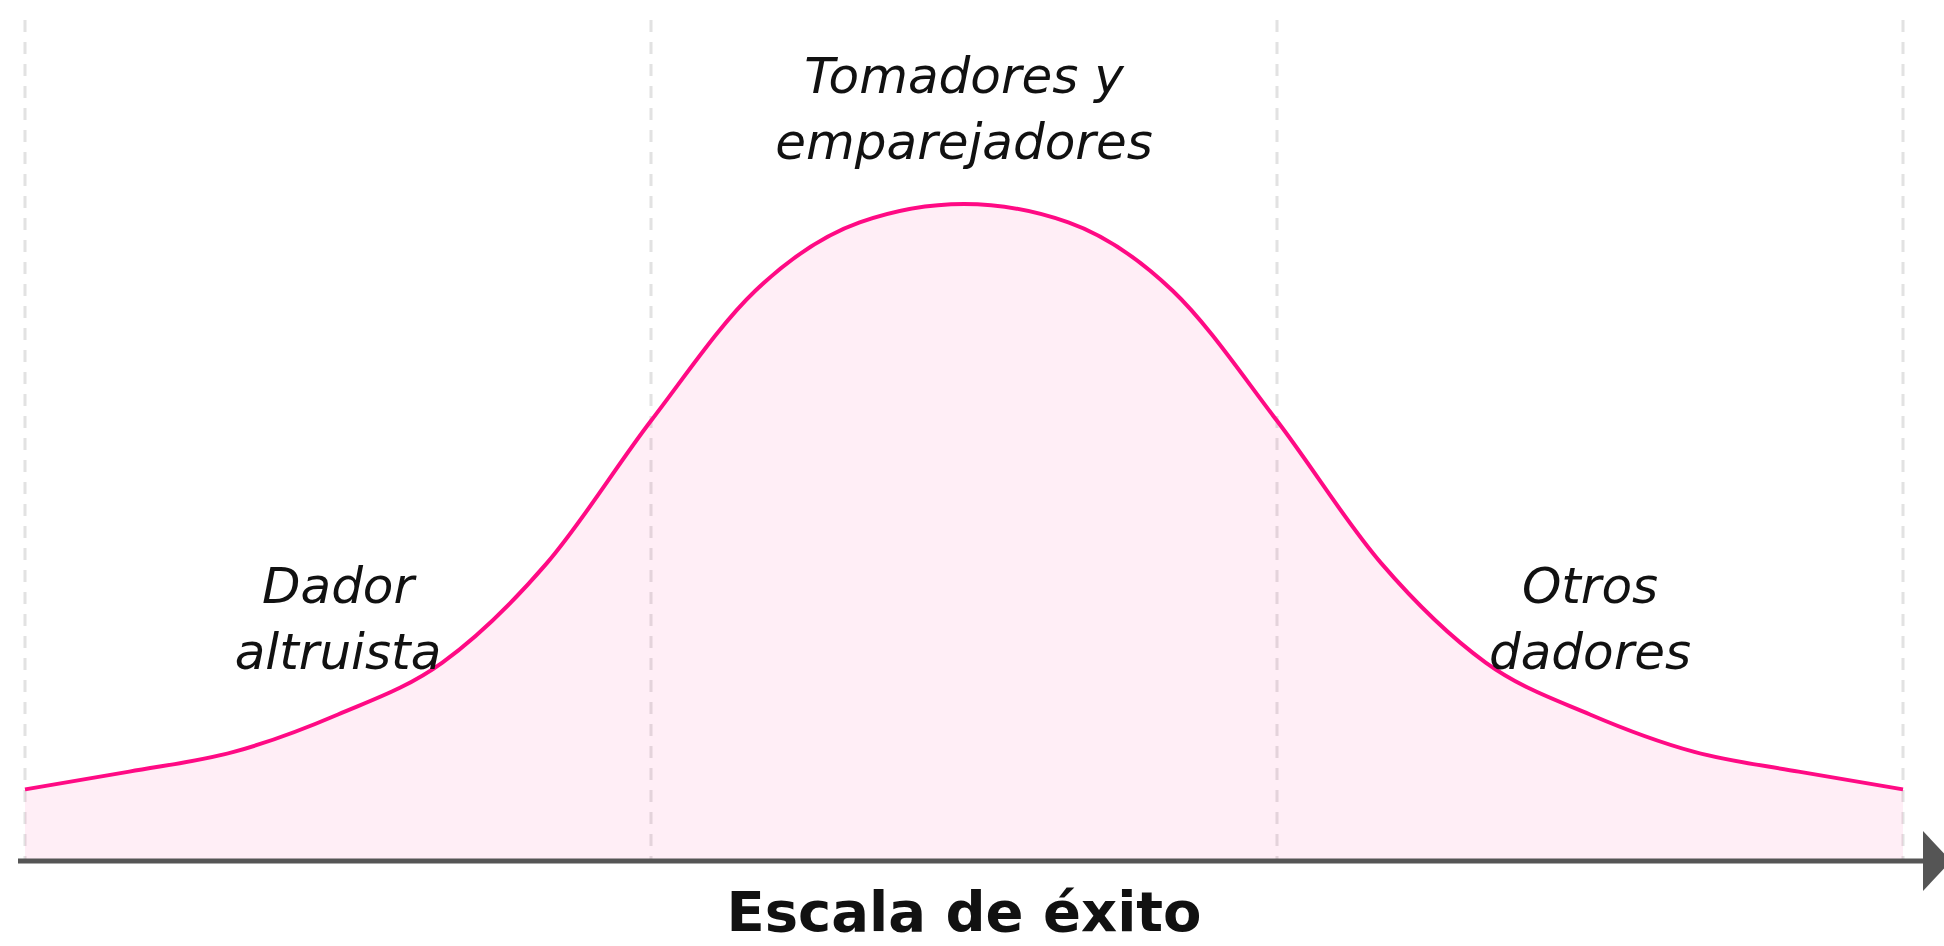 The width and height of the screenshot is (1944, 946). Describe the element at coordinates (338, 619) in the screenshot. I see `annotation: Dador altruista` at that location.